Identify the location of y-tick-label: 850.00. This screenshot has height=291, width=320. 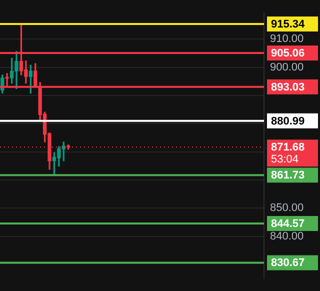
(287, 208).